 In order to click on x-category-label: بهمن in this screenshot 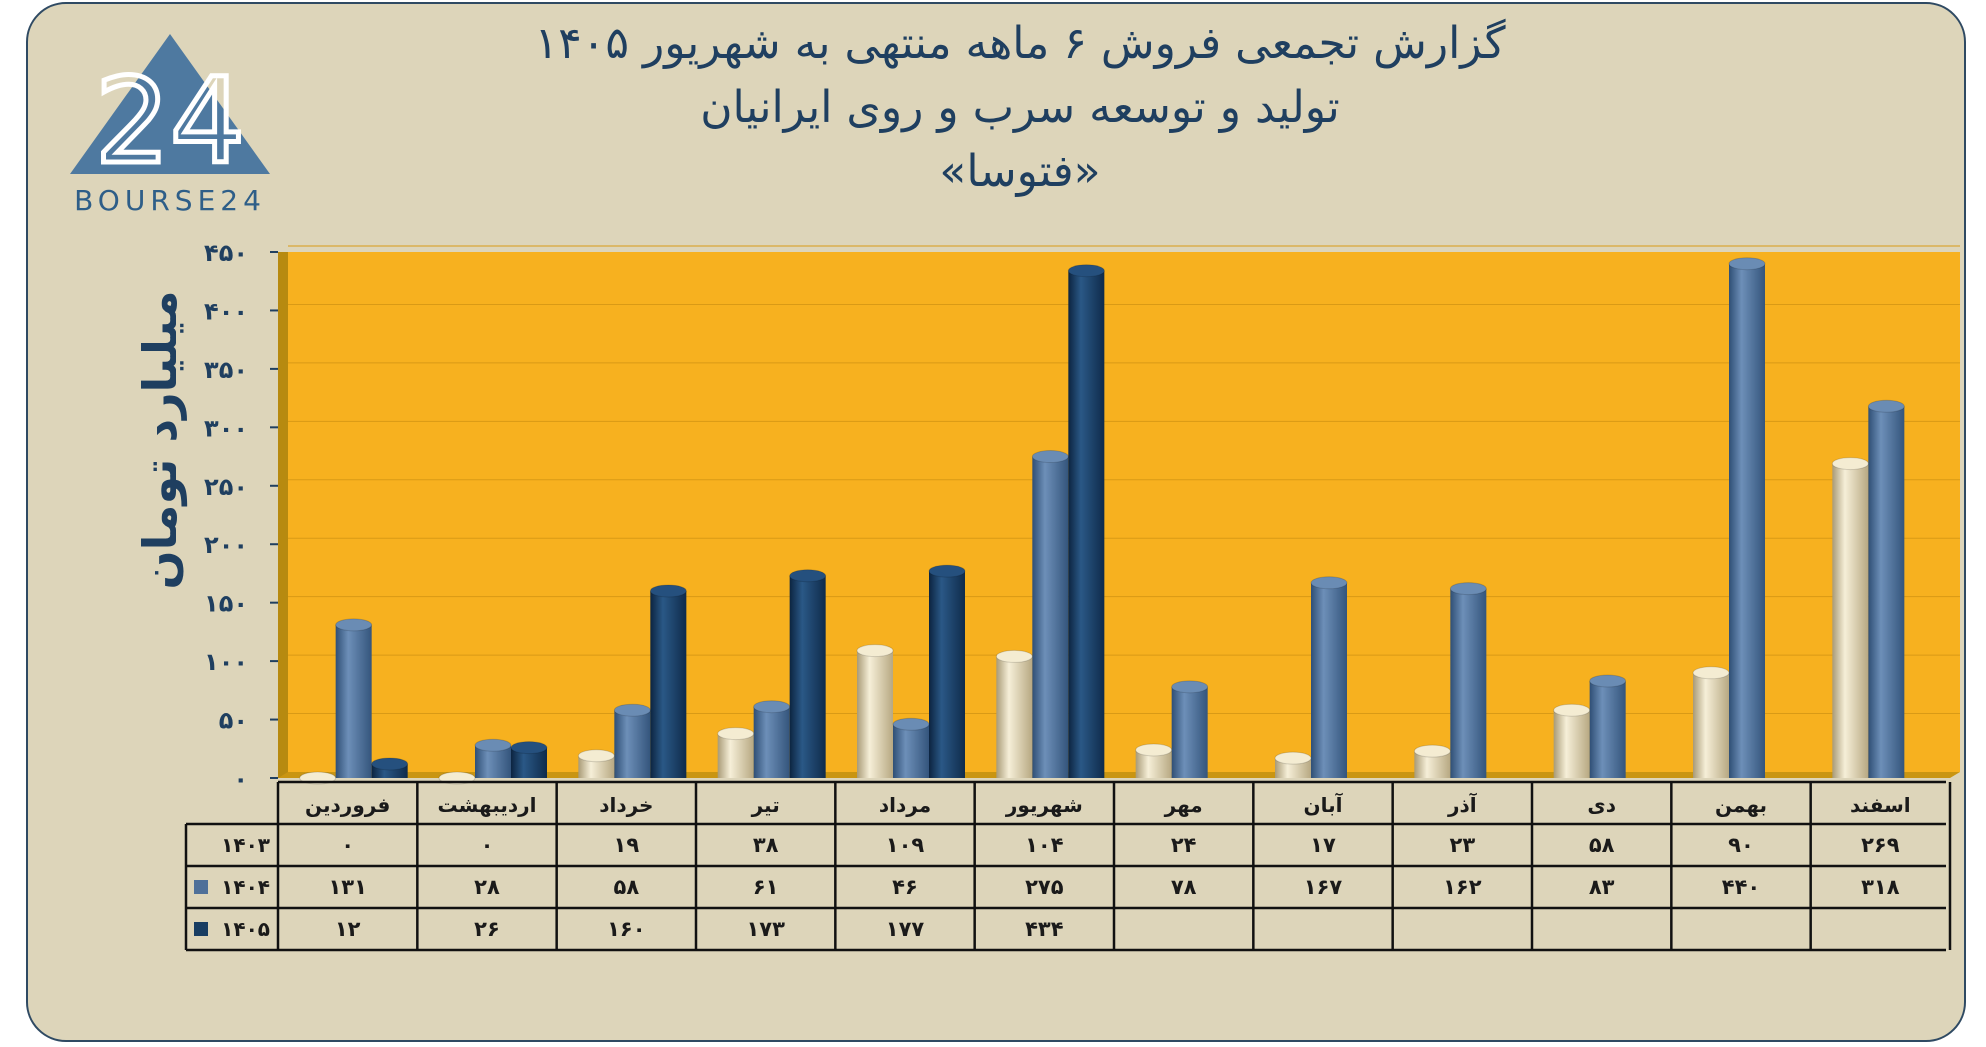, I will do `click(1741, 805)`.